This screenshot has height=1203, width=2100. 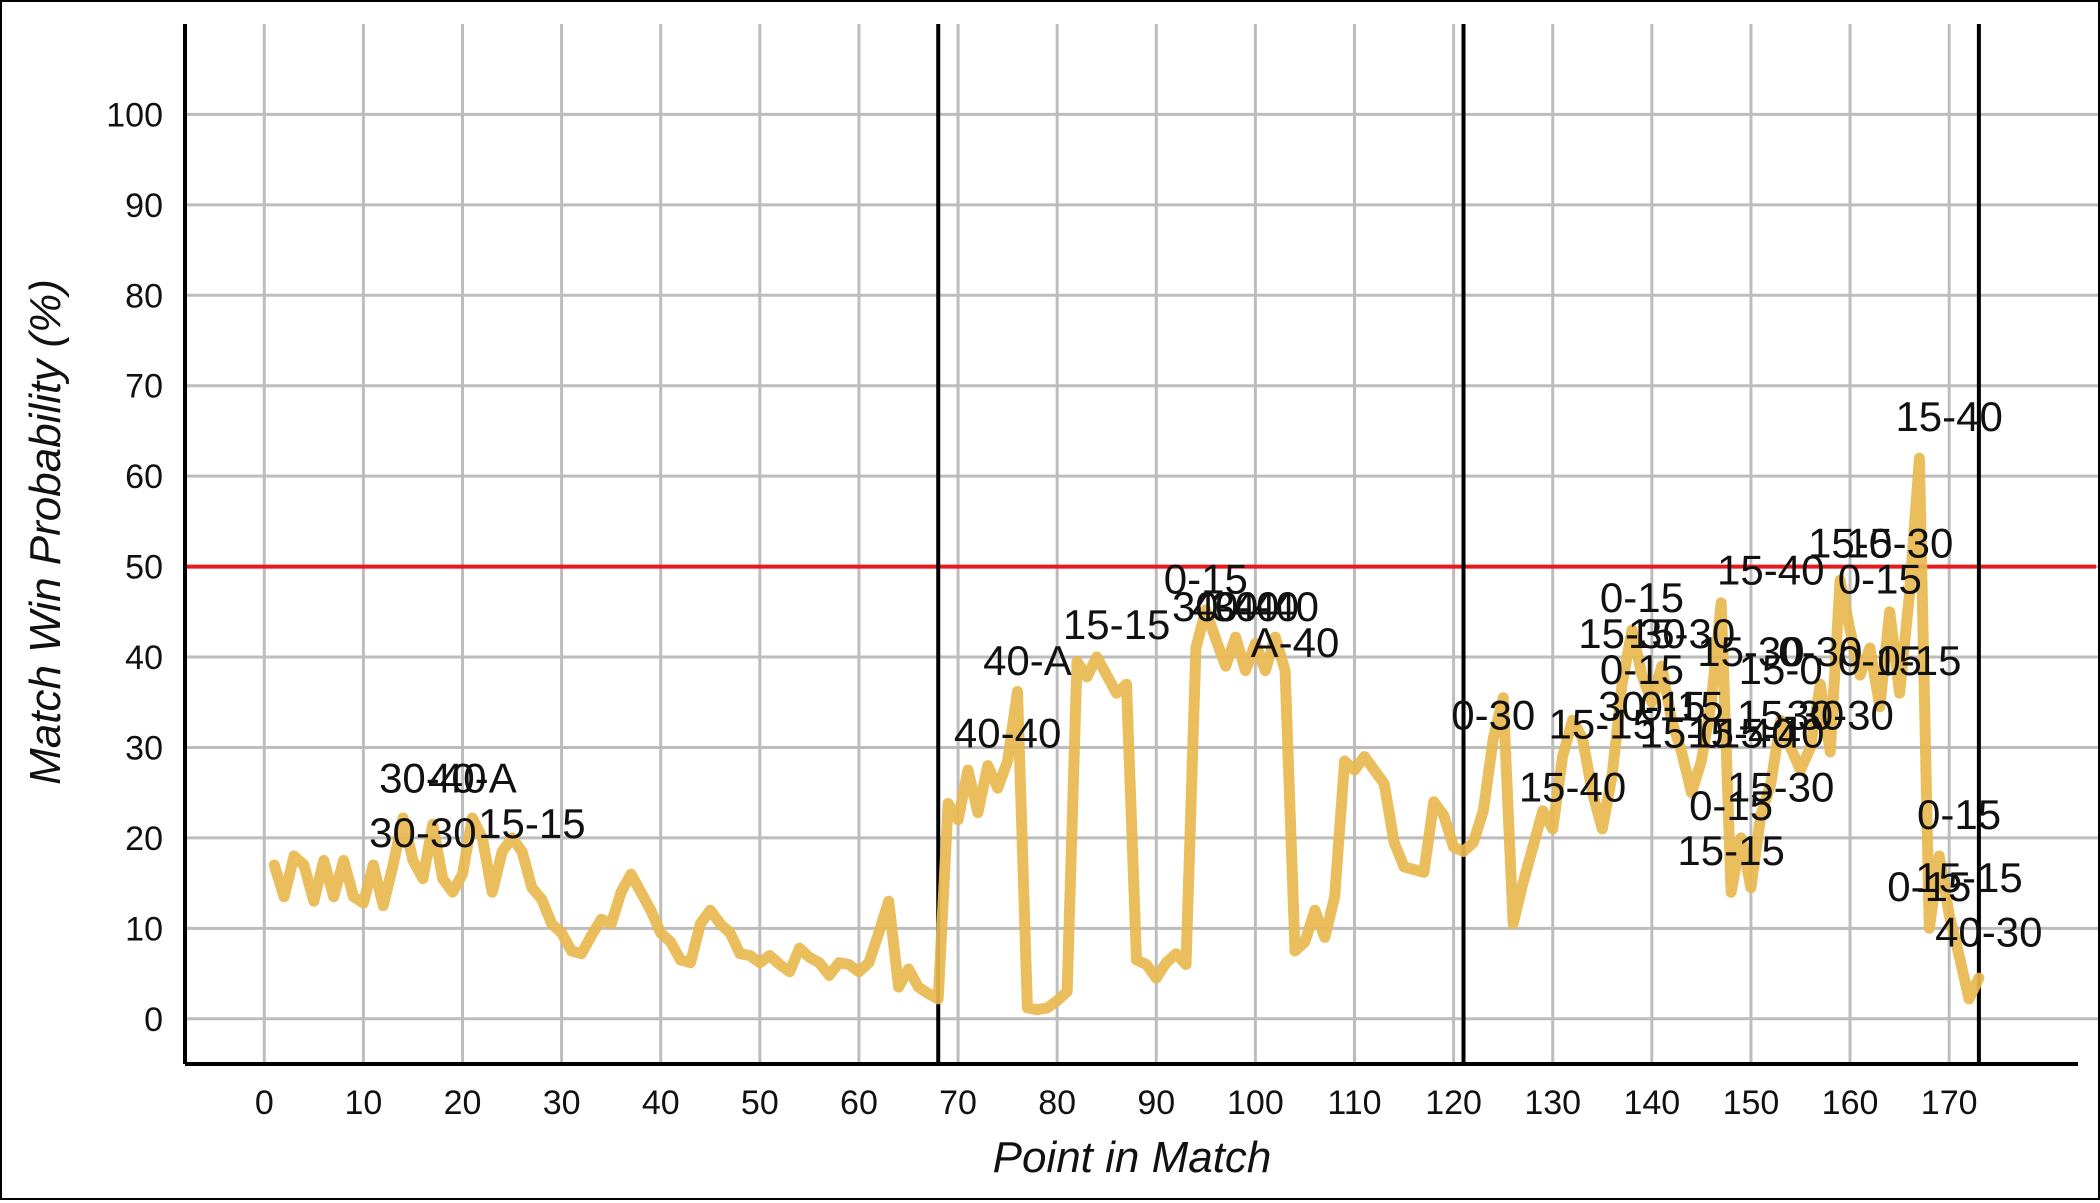 I want to click on x-tick-label: 130, so click(x=1552, y=1103).